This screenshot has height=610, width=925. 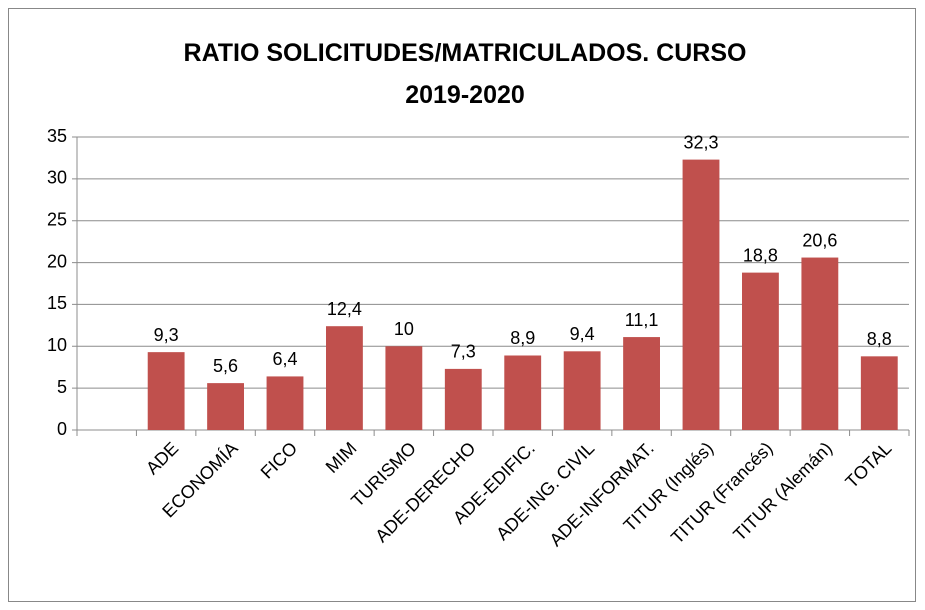 I want to click on y-tick-label: 10, so click(x=57, y=345).